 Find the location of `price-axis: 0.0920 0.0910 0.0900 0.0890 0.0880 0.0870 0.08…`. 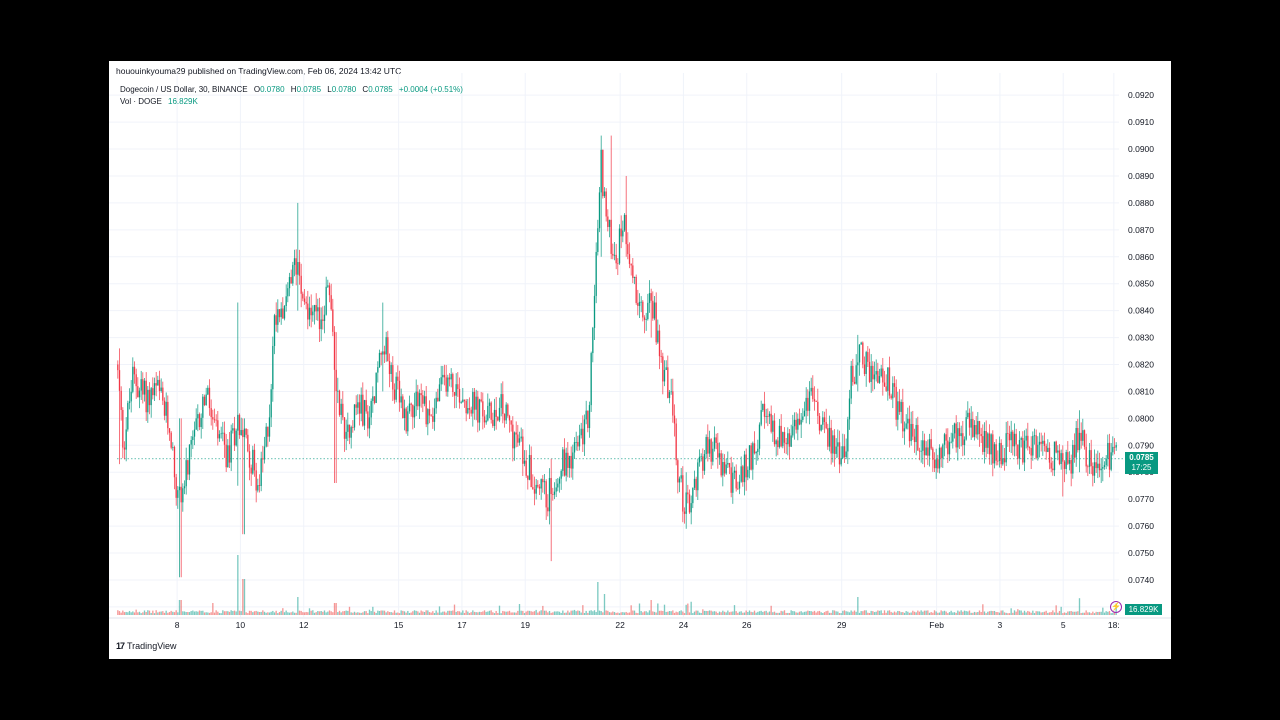

price-axis: 0.0920 0.0910 0.0900 0.0890 0.0880 0.0870 0.08… is located at coordinates (1141, 351).